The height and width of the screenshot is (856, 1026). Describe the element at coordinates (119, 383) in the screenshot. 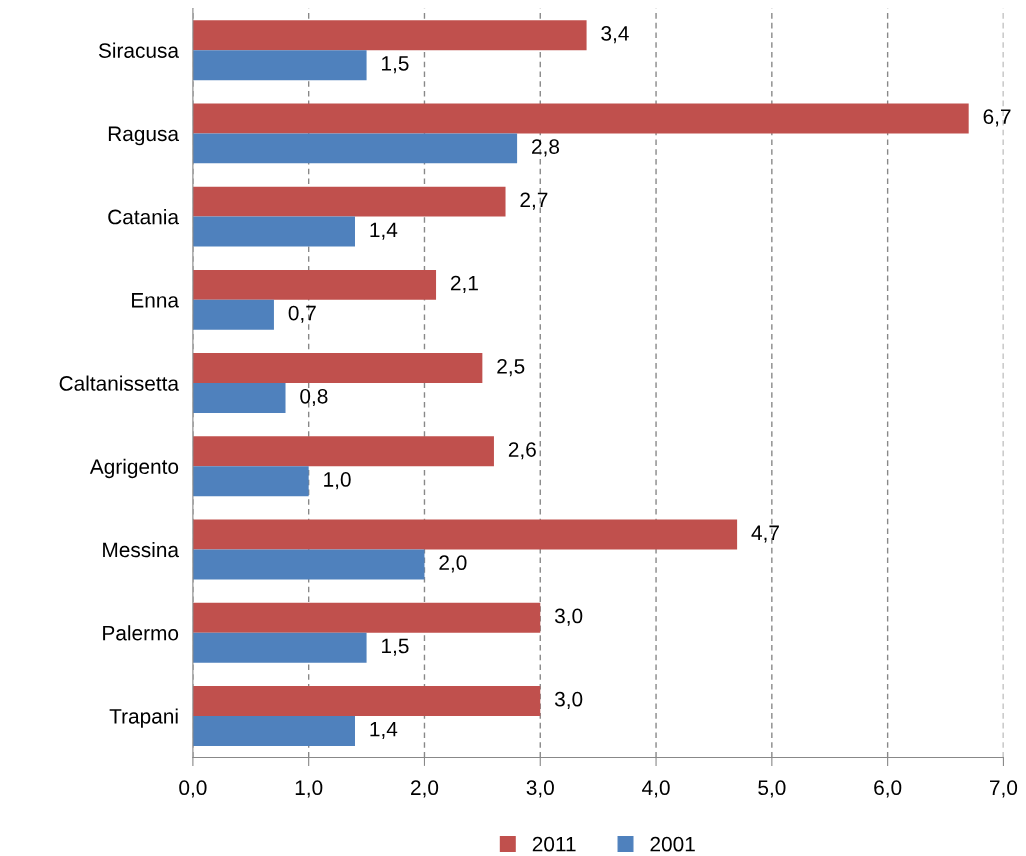

I see `y-tick-label: Caltanissetta` at that location.